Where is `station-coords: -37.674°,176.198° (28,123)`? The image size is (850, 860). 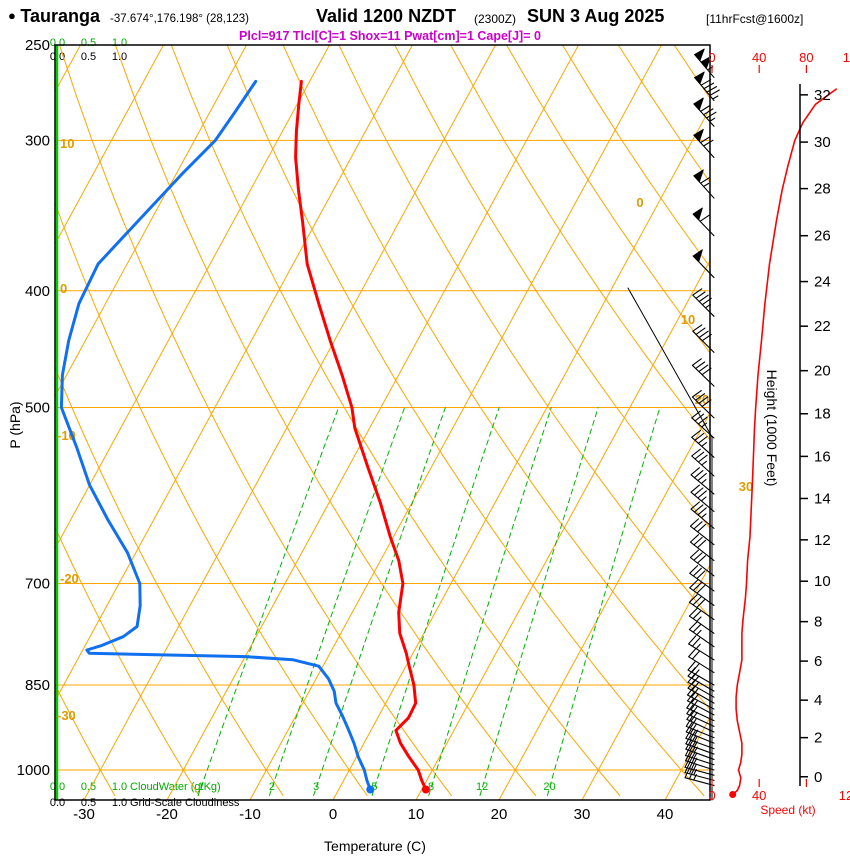 station-coords: -37.674°,176.198° (28,123) is located at coordinates (179, 19).